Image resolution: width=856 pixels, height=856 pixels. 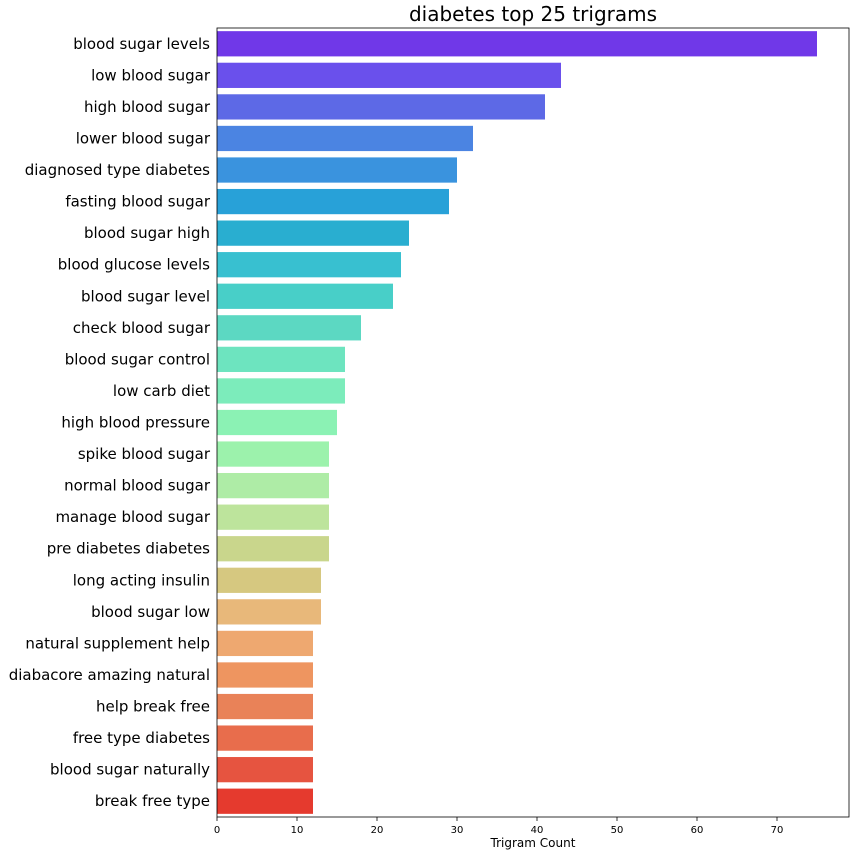 What do you see at coordinates (537, 830) in the screenshot?
I see `x-tick-label-4: 40` at bounding box center [537, 830].